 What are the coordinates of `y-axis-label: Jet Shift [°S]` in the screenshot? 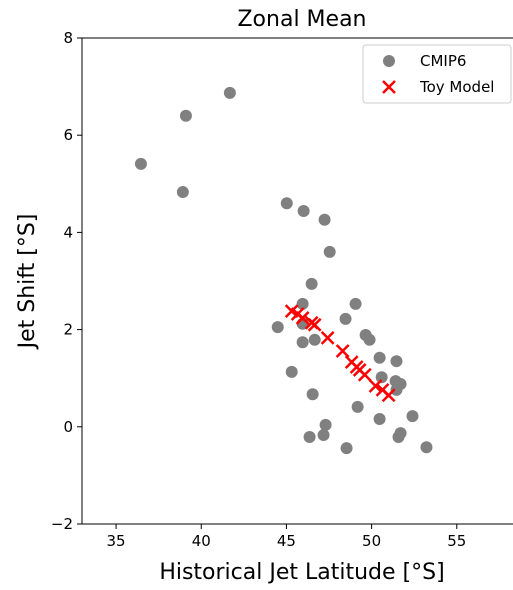 It's located at (27, 282).